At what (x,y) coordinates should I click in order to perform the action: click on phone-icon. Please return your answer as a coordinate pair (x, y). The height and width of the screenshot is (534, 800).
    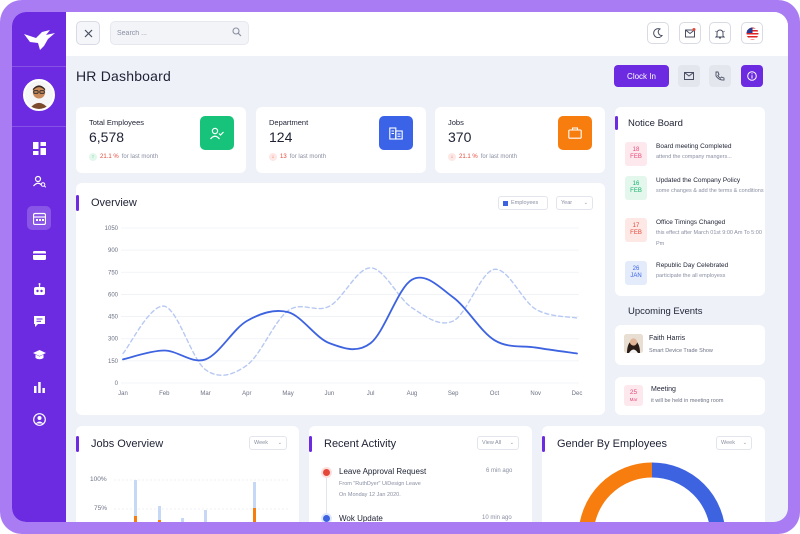
    Looking at the image, I should click on (720, 76).